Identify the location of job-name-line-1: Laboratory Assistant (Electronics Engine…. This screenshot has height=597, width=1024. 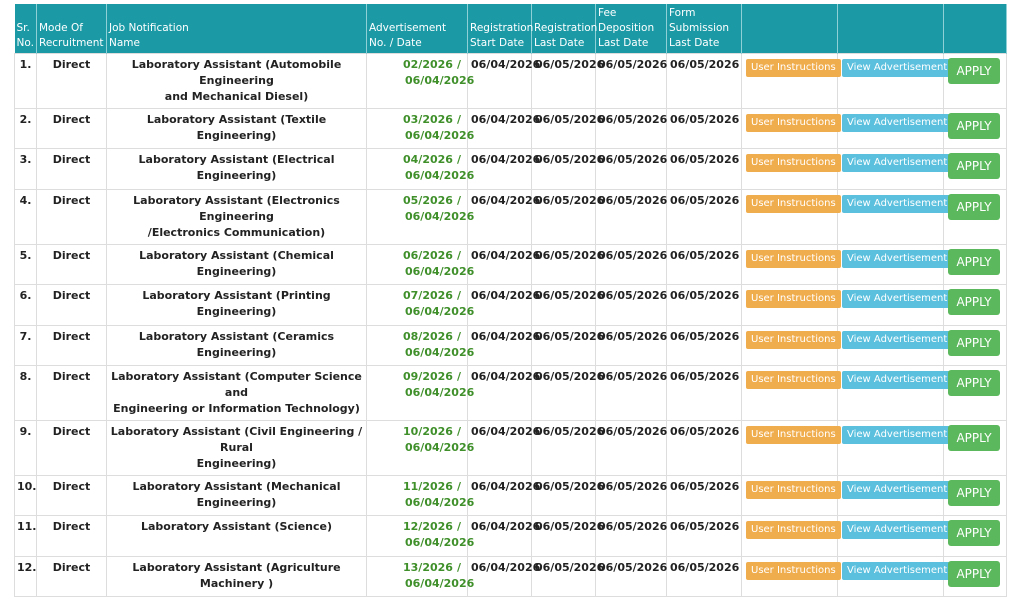
(236, 208).